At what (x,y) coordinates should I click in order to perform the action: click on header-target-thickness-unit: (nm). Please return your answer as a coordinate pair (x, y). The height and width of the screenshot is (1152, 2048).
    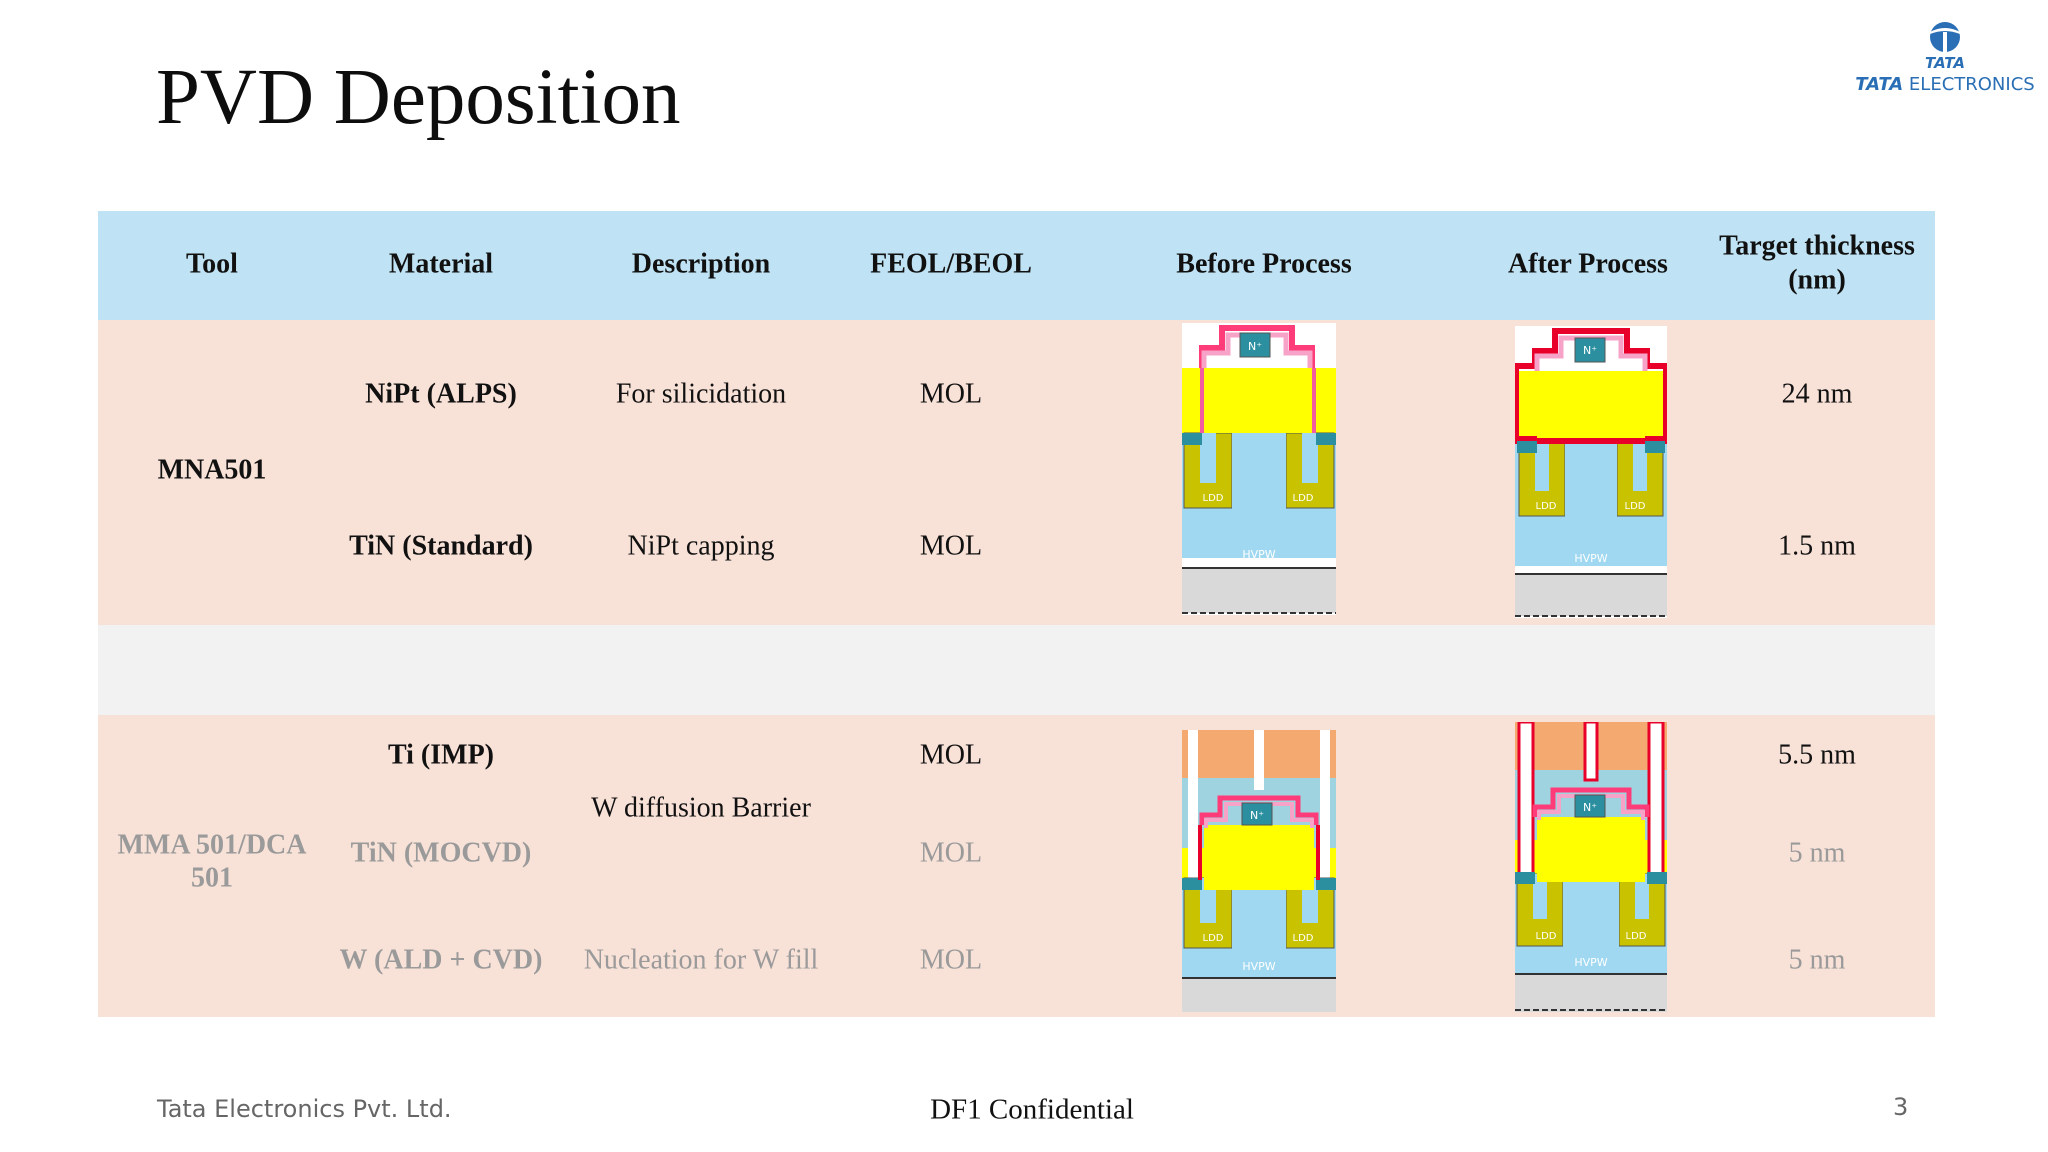
    Looking at the image, I should click on (1817, 280).